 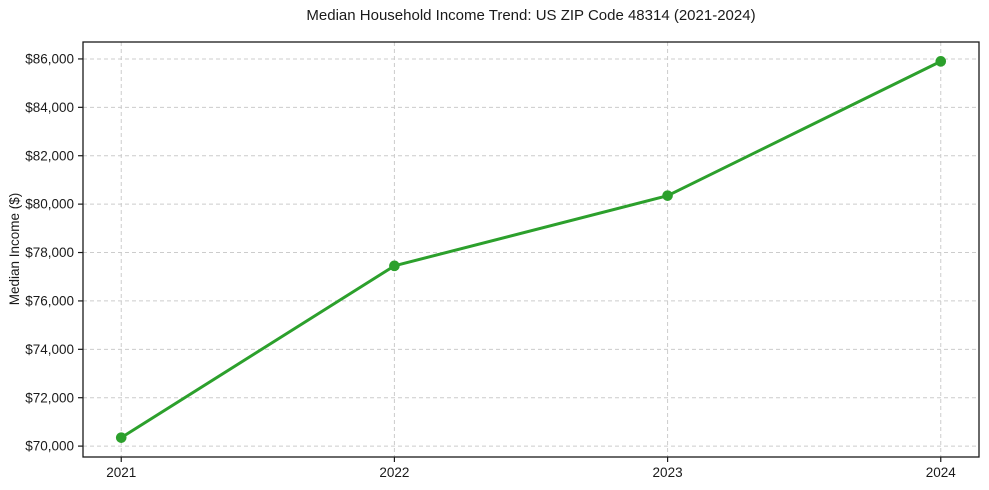 I want to click on x-tick-label: 2024, so click(x=941, y=472).